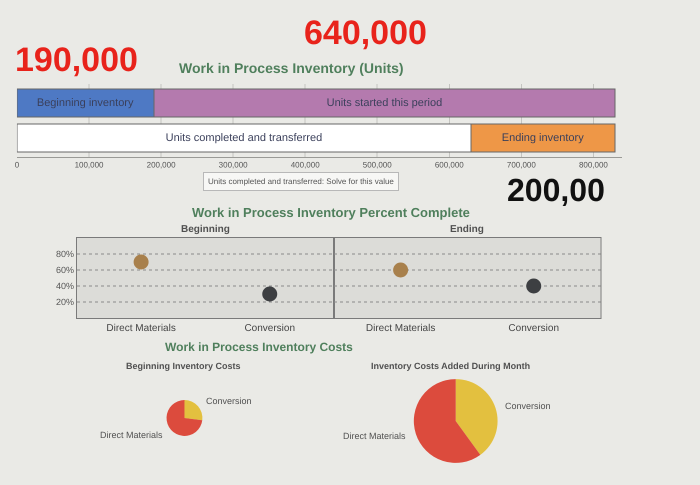 The width and height of the screenshot is (700, 485). Describe the element at coordinates (65, 270) in the screenshot. I see `y-tick-label: 60%` at that location.